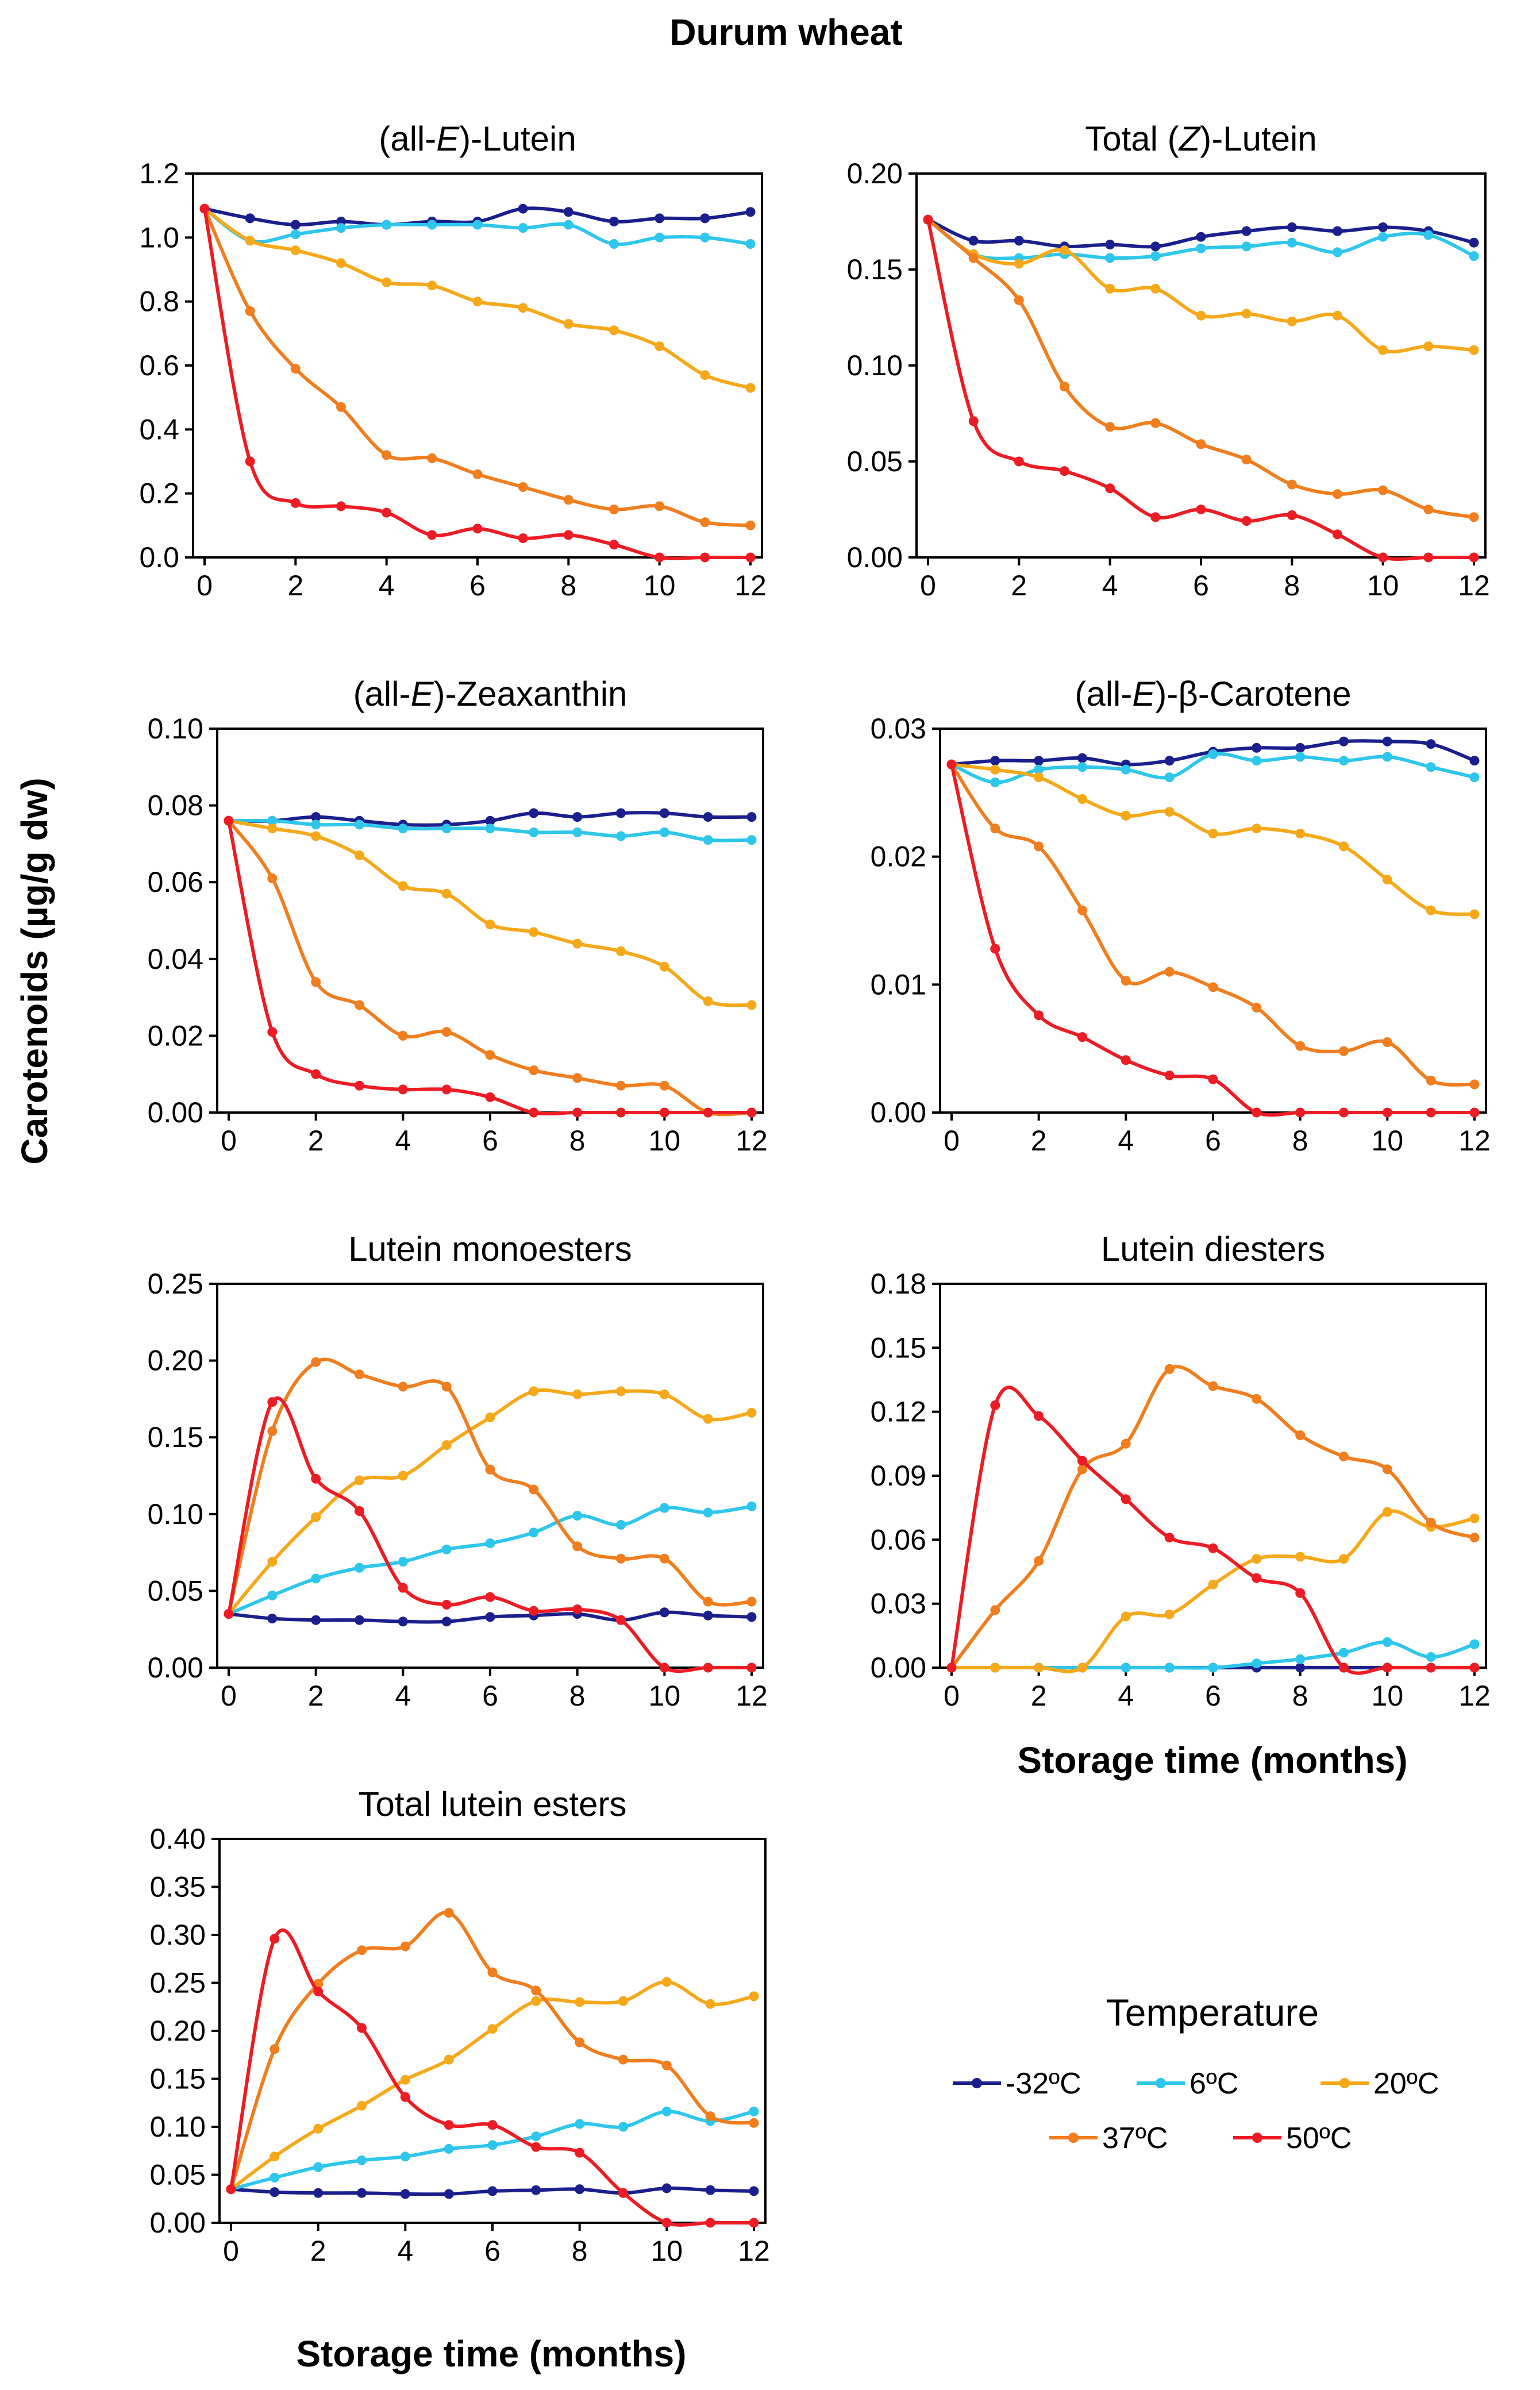  Describe the element at coordinates (1201, 368) in the screenshot. I see `series-37ºC` at that location.